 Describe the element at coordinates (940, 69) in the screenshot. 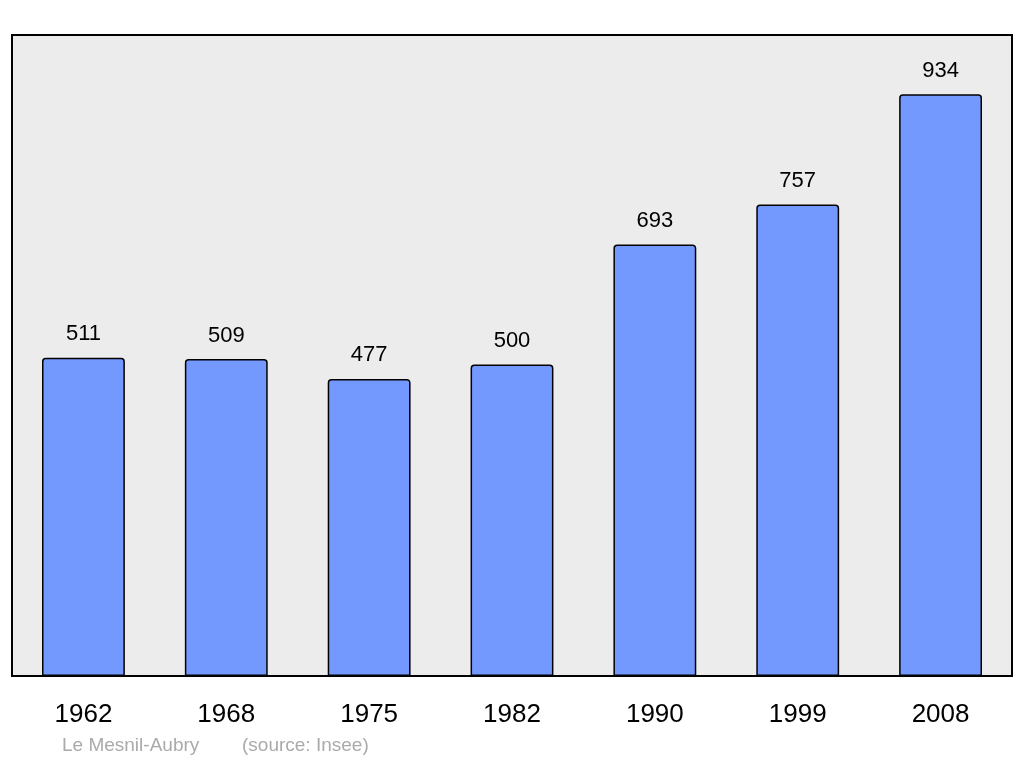

I see `data-label: 934` at that location.